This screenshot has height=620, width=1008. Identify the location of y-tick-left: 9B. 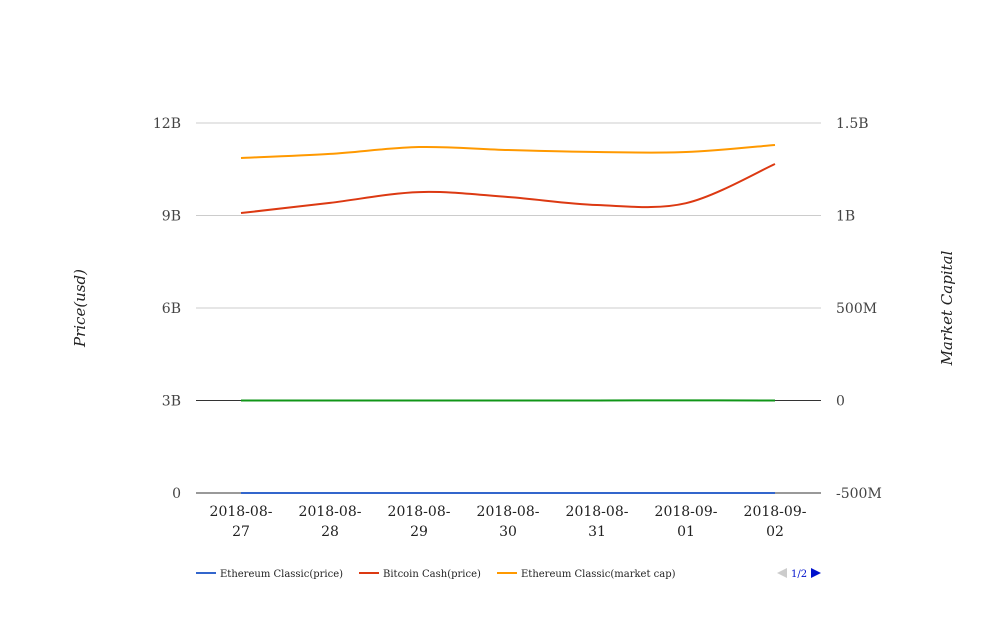
(171, 217).